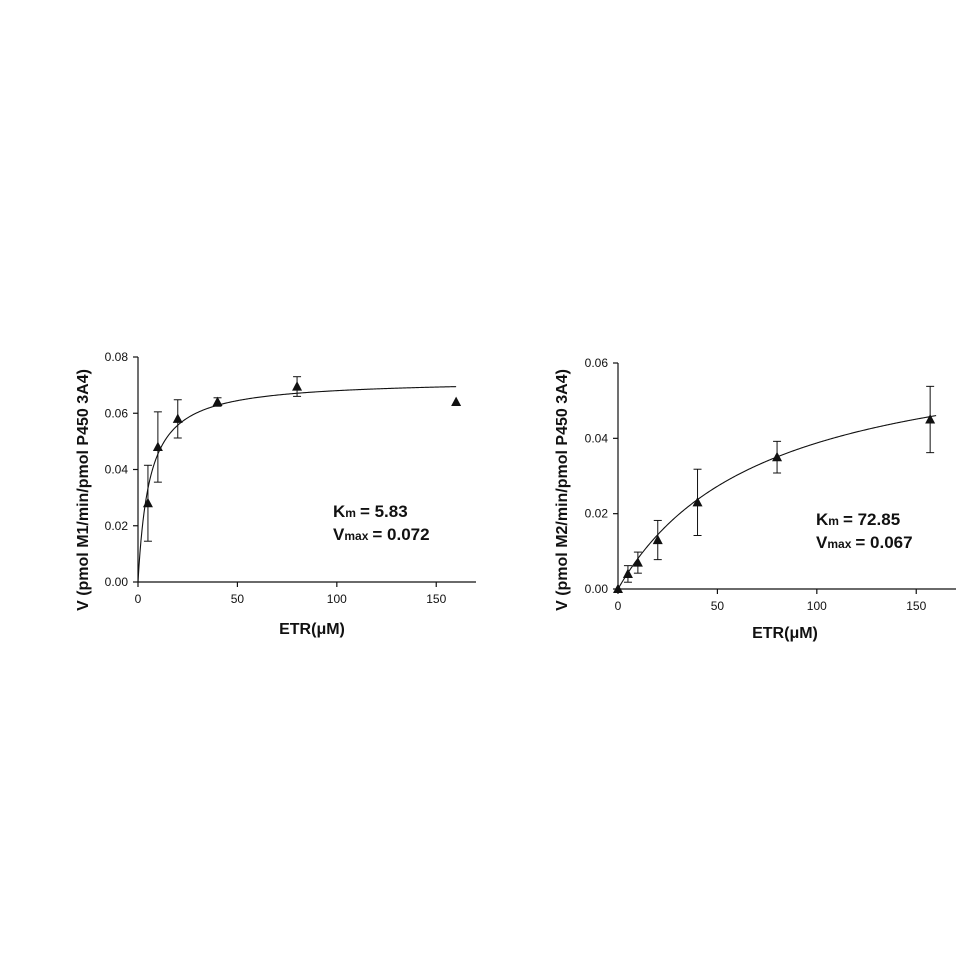 Image resolution: width=960 pixels, height=960 pixels. I want to click on chart-m2-x-axis-title: ETR(μM), so click(785, 633).